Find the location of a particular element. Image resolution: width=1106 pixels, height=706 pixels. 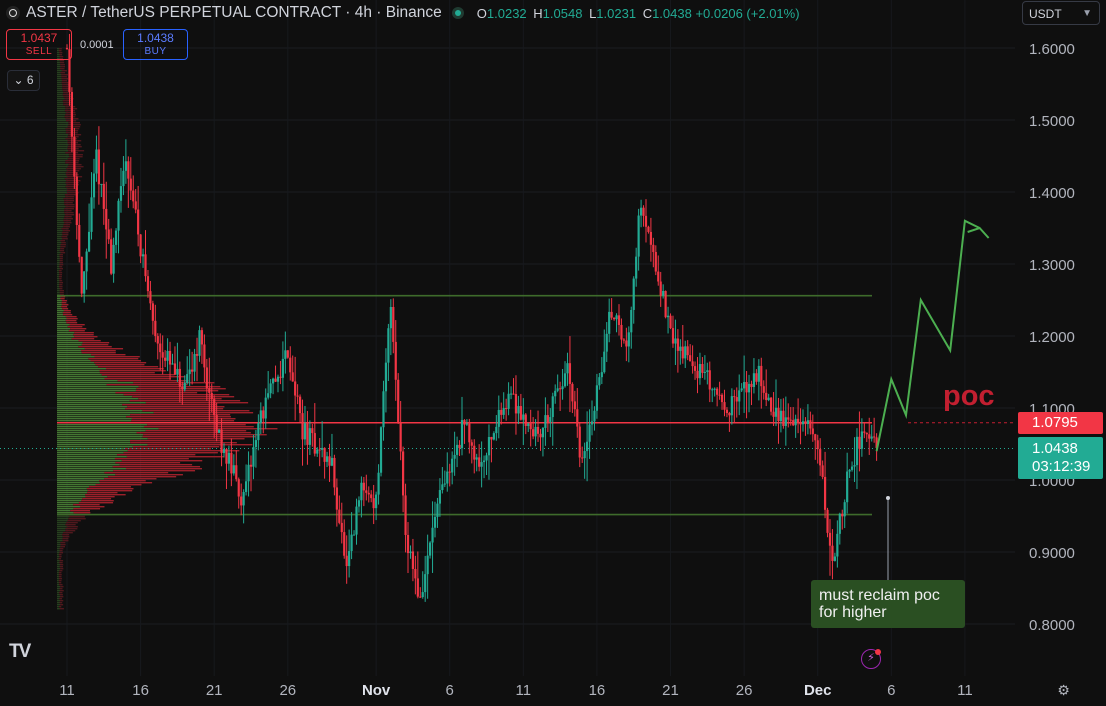

y-tick-label: 1.3000 is located at coordinates (1052, 265).